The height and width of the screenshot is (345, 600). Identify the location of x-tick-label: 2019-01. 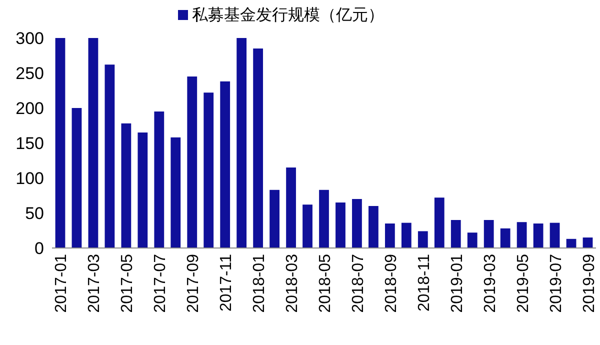
(457, 283).